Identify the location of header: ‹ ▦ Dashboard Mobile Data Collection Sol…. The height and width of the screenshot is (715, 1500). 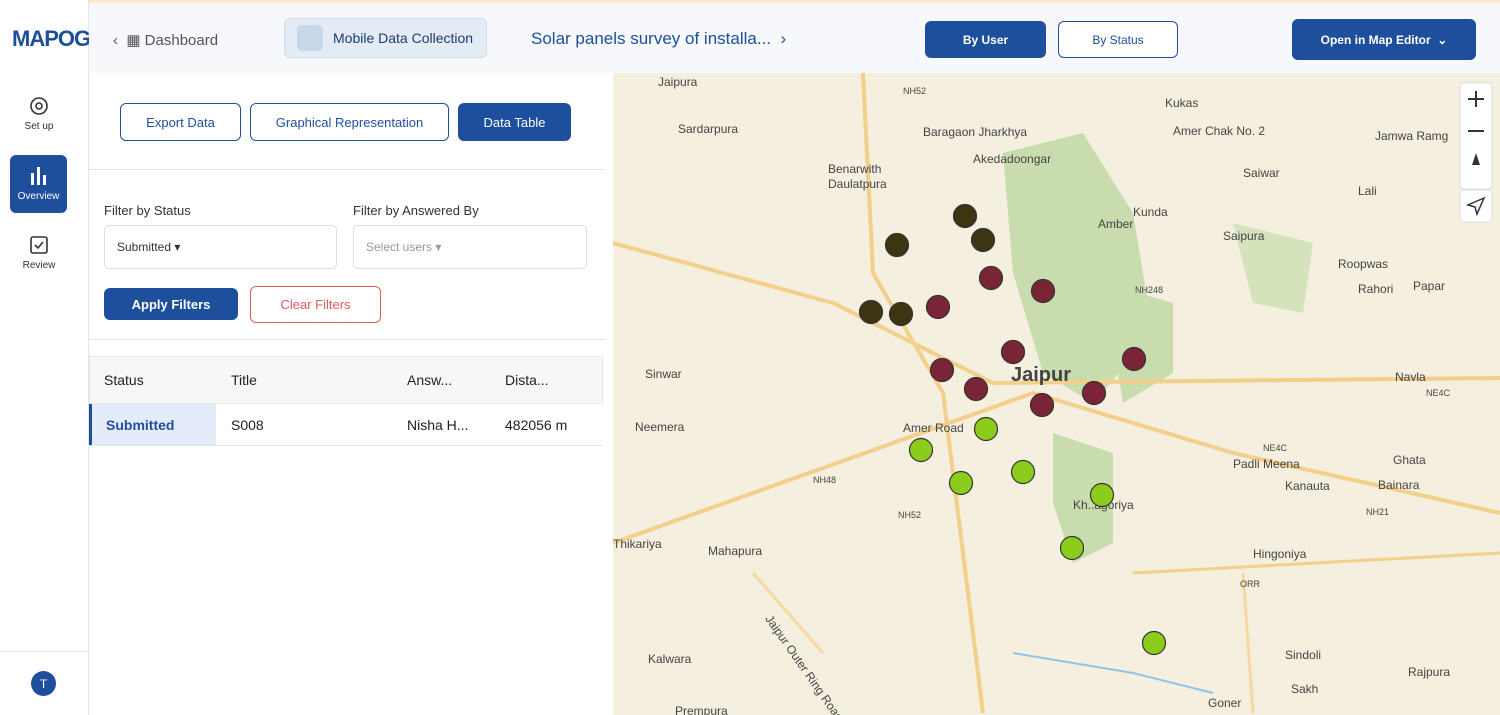
(794, 36).